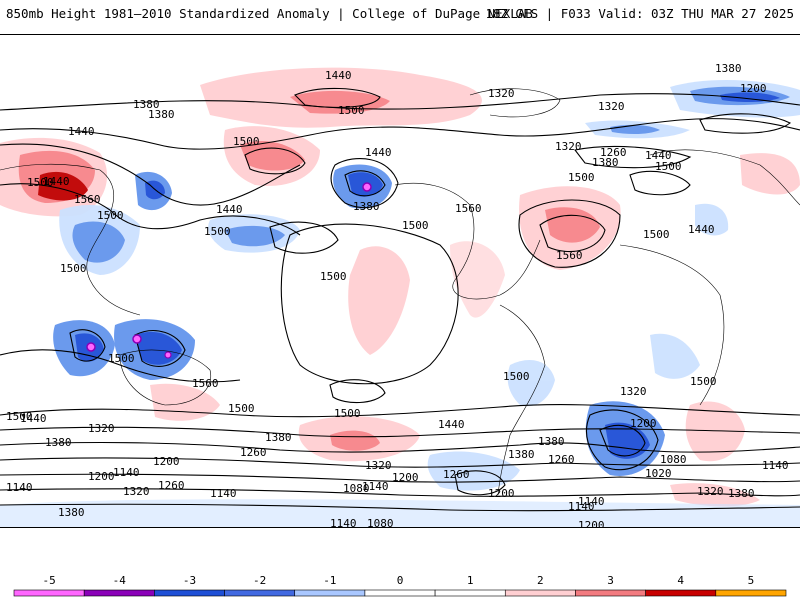 The image size is (800, 604). What do you see at coordinates (367, 187) in the screenshot?
I see `low-center-marker` at bounding box center [367, 187].